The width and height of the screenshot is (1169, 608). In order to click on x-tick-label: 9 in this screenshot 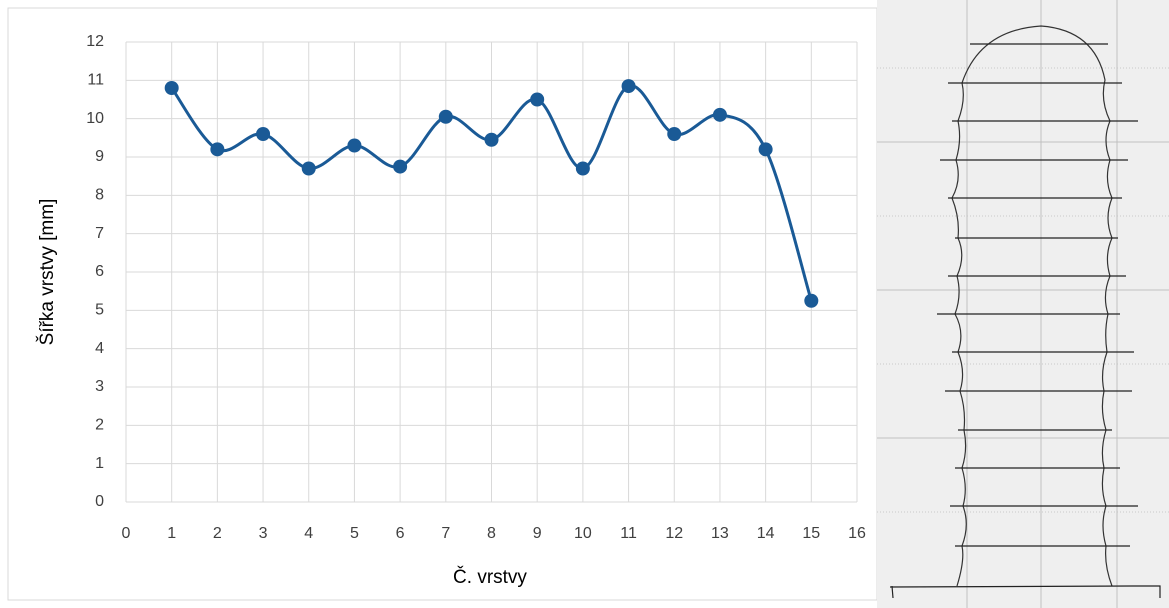, I will do `click(537, 533)`.